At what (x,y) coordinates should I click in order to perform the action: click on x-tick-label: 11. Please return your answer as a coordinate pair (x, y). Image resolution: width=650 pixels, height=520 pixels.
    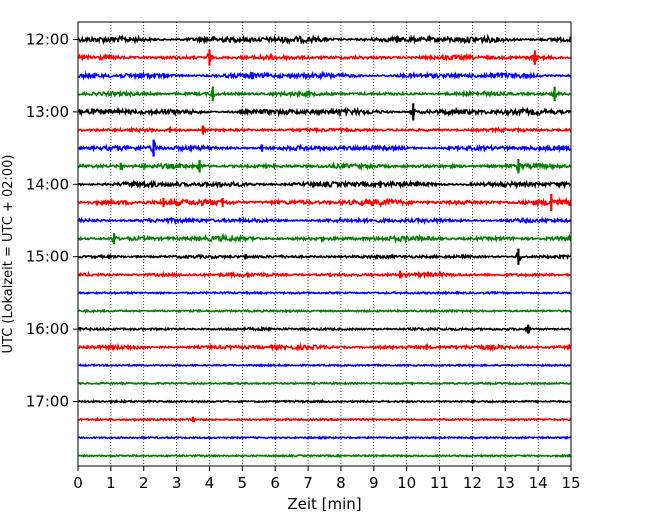
    Looking at the image, I should click on (439, 483).